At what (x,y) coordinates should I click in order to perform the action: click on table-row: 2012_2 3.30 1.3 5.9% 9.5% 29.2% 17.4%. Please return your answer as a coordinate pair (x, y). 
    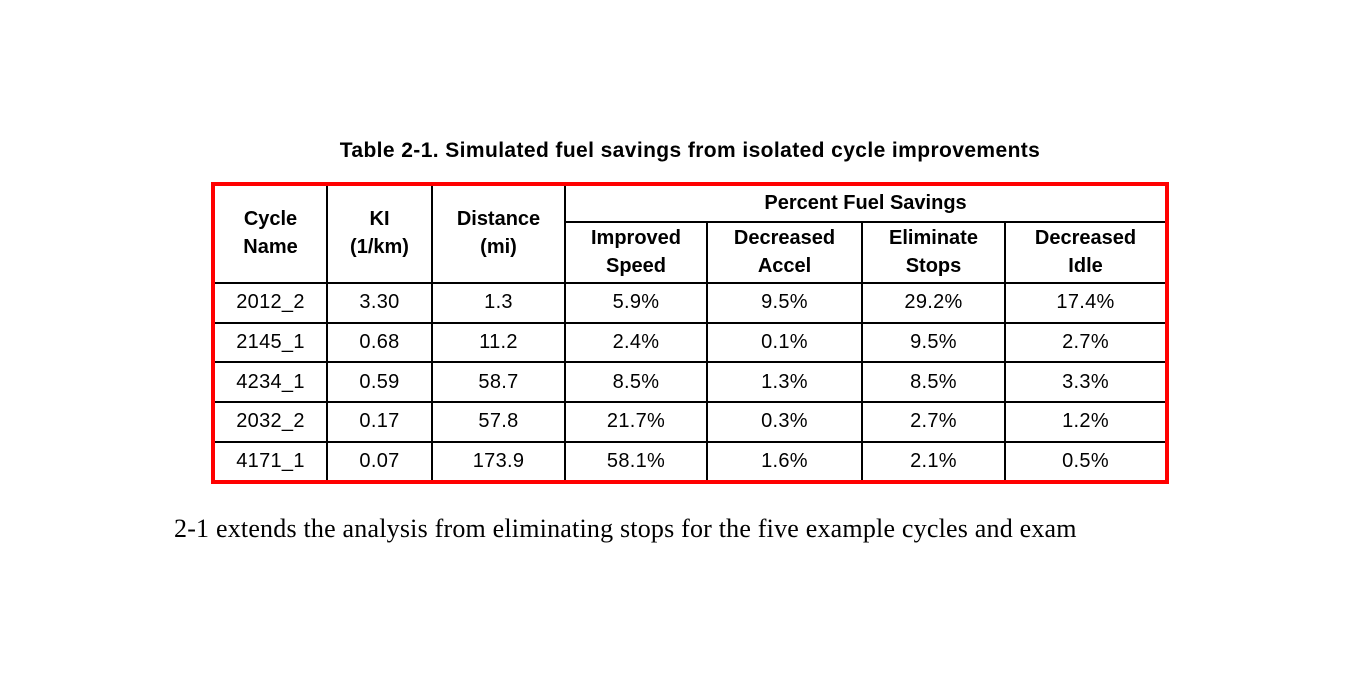
    Looking at the image, I should click on (690, 303).